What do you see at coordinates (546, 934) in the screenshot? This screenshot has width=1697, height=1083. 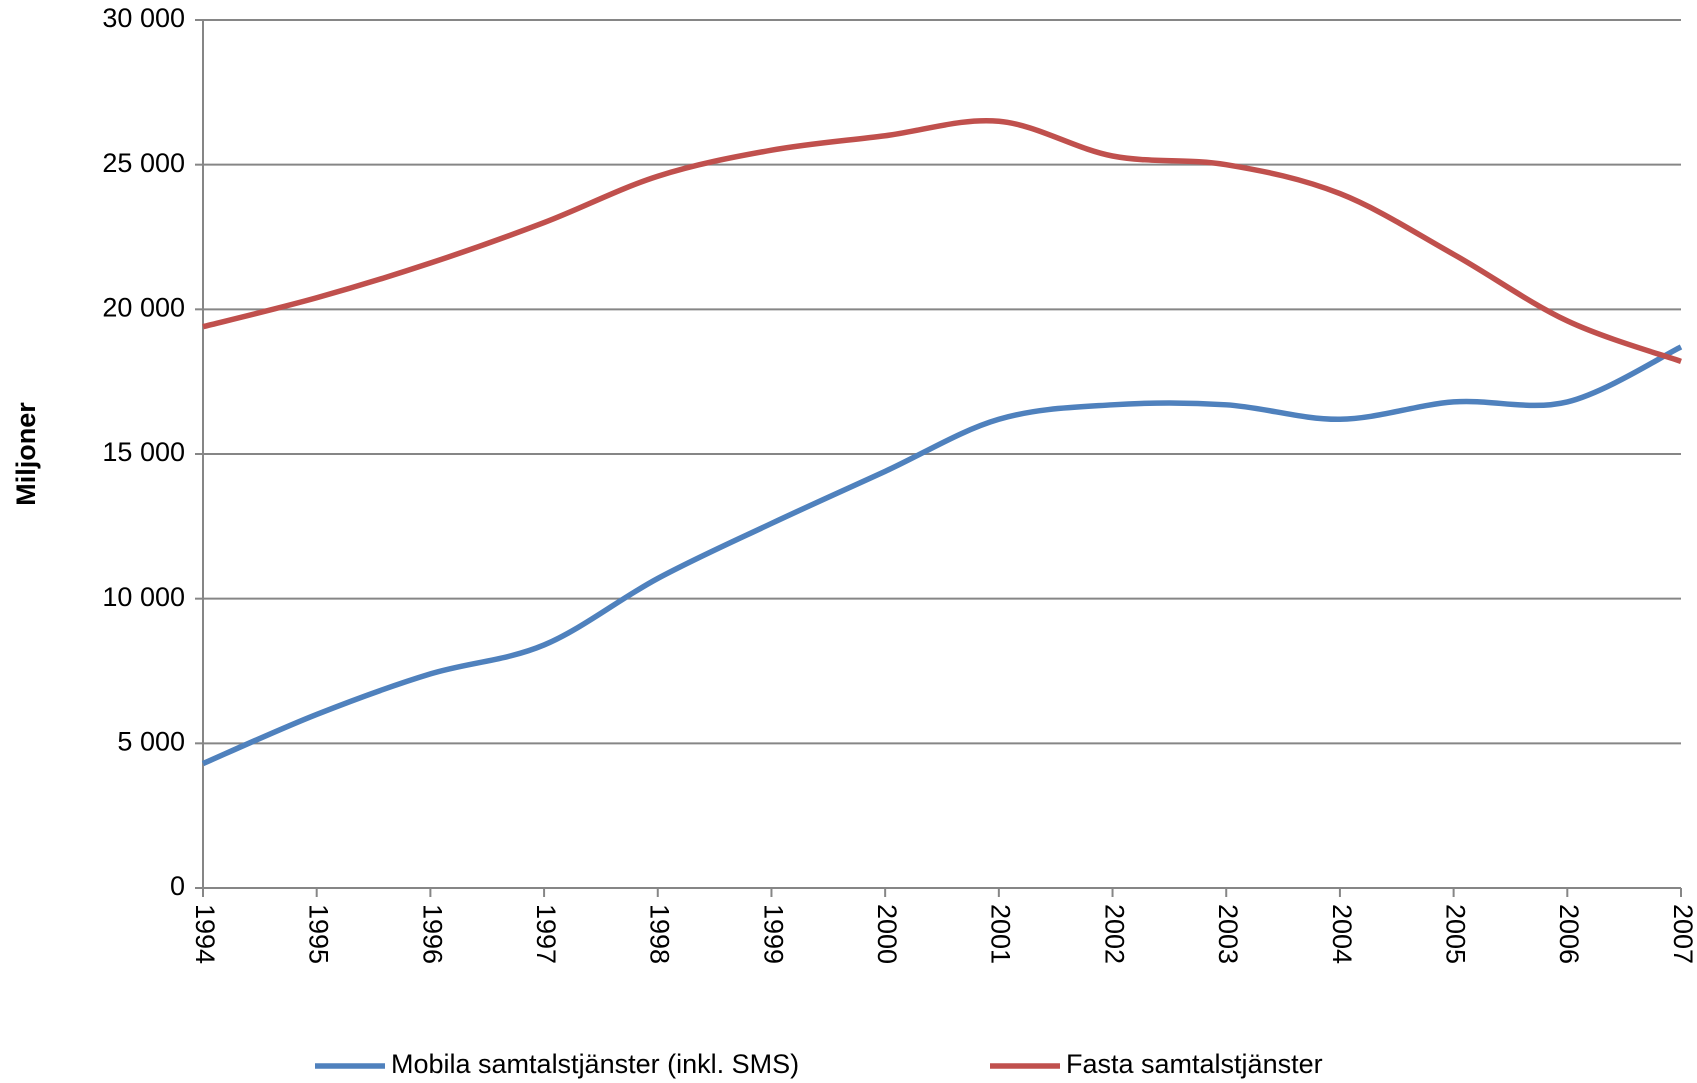 I see `x-tick-label: 1997` at bounding box center [546, 934].